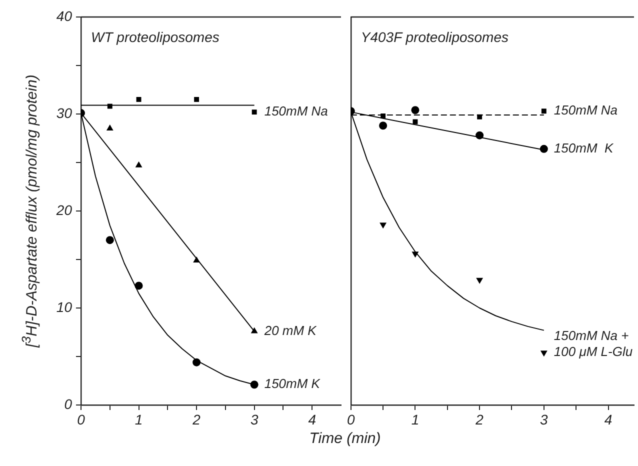 This screenshot has width=638, height=466. What do you see at coordinates (434, 36) in the screenshot?
I see `text: Y403F proteoliposomes` at bounding box center [434, 36].